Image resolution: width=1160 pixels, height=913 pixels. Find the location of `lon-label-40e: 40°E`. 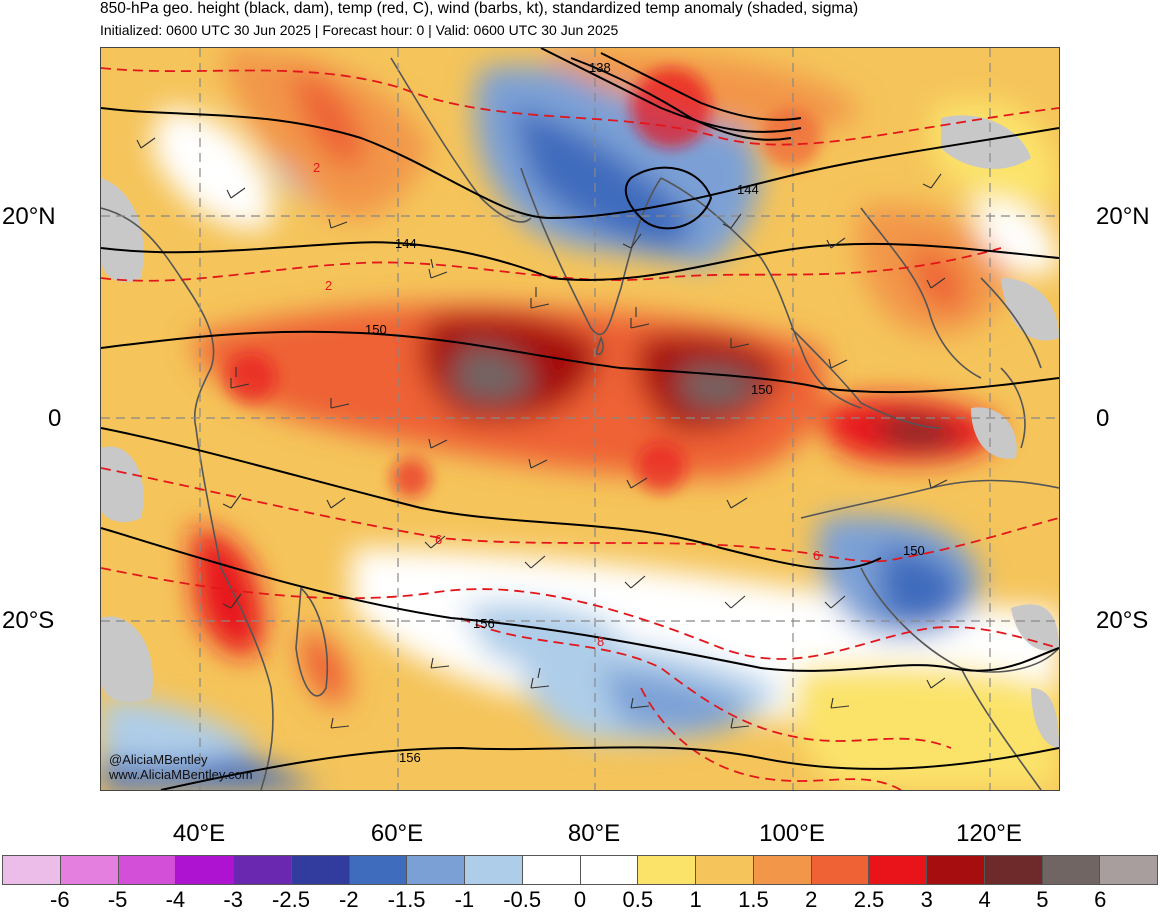

lon-label-40e: 40°E is located at coordinates (199, 833).